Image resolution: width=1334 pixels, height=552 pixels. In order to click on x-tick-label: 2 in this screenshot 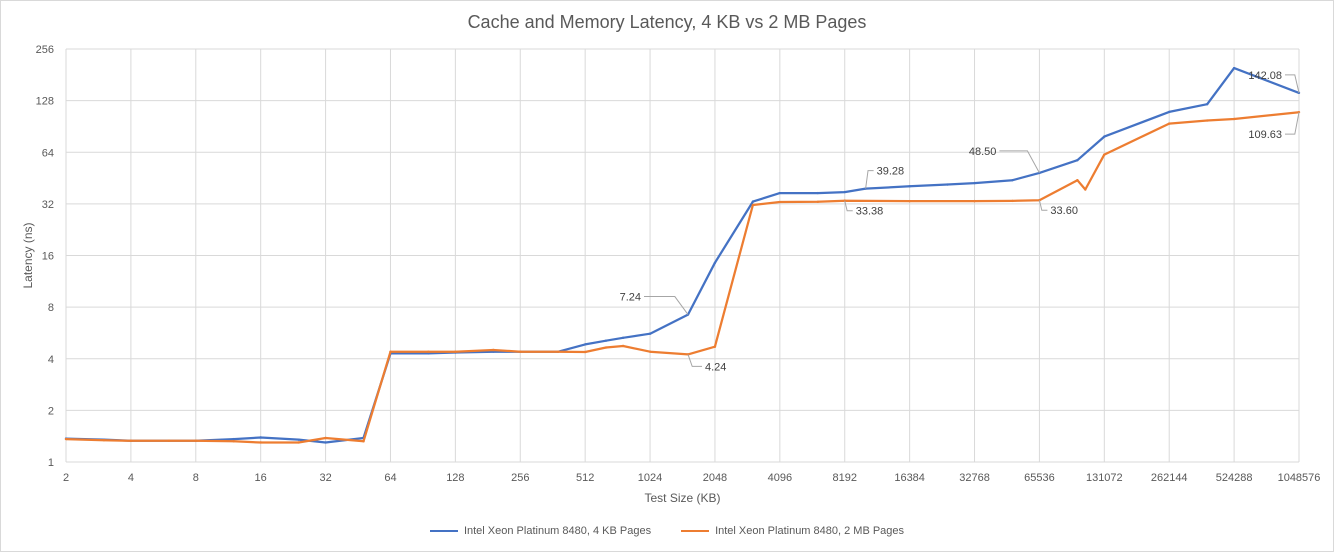, I will do `click(66, 478)`.